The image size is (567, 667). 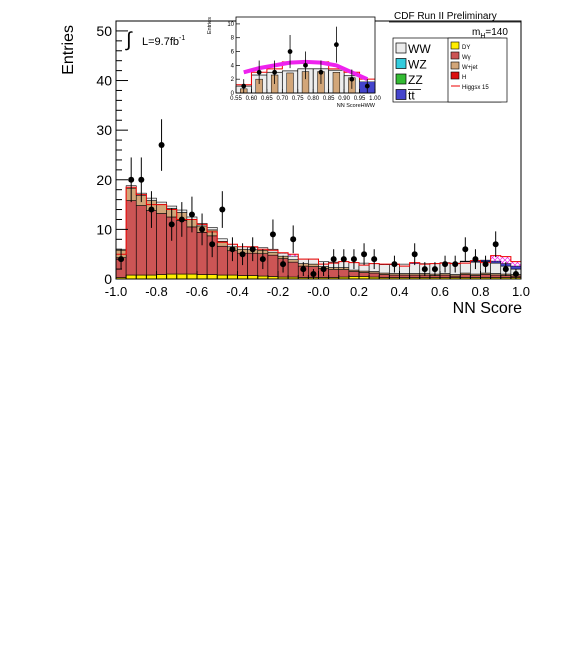 I want to click on inset-y-tick-label: 4, so click(x=233, y=66).